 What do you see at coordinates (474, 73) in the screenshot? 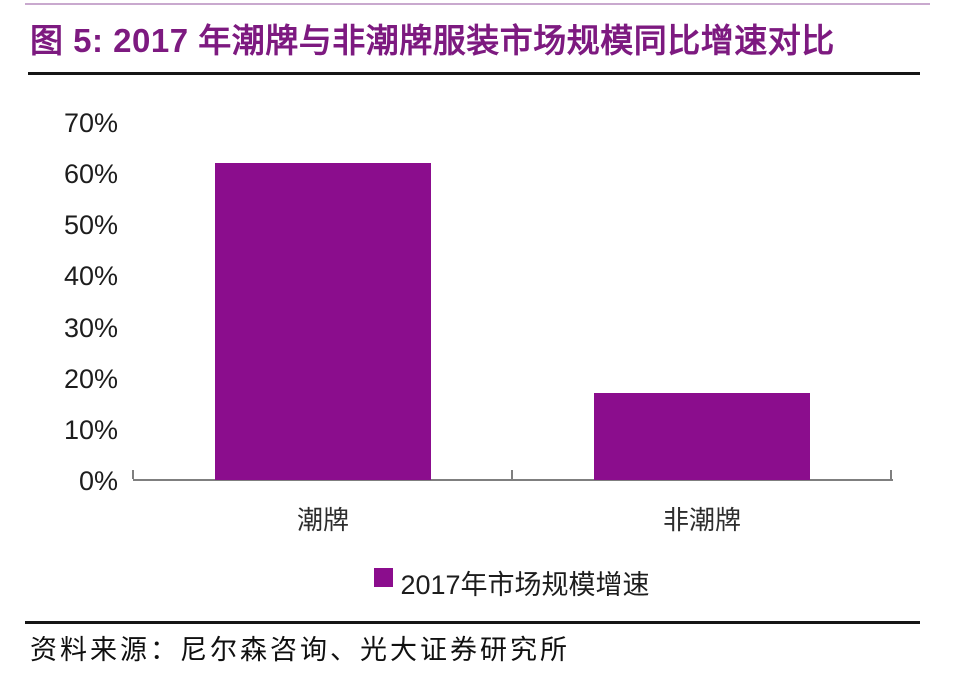
I see `title-underline` at bounding box center [474, 73].